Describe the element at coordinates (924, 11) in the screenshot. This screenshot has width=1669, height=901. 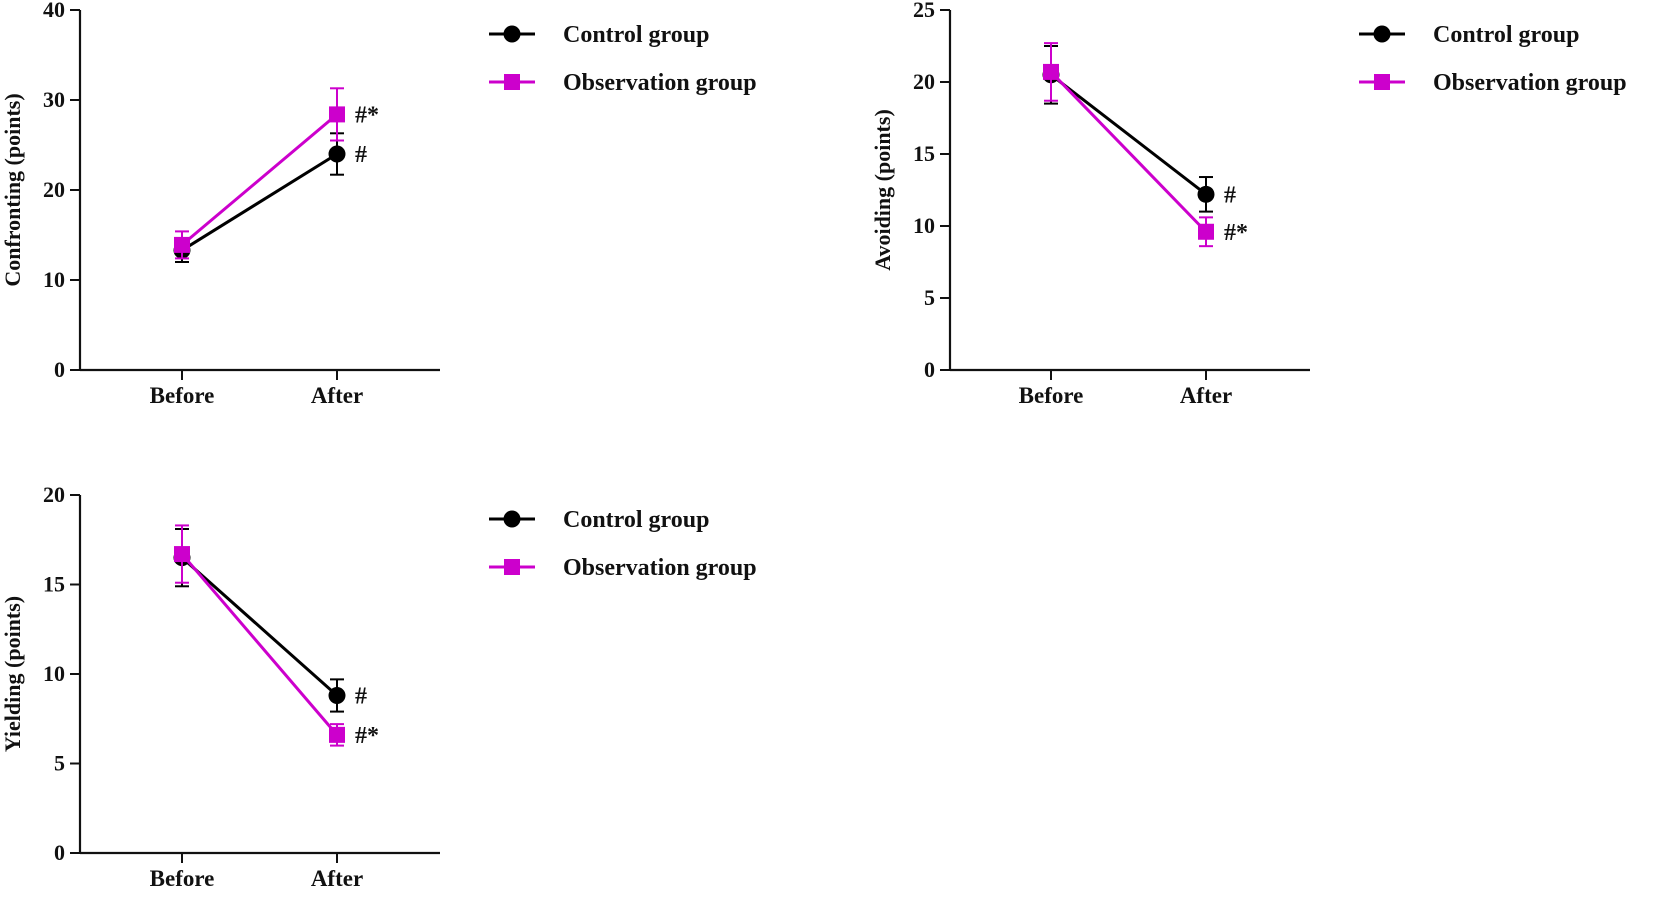
I see `y-tick-label: 25` at that location.